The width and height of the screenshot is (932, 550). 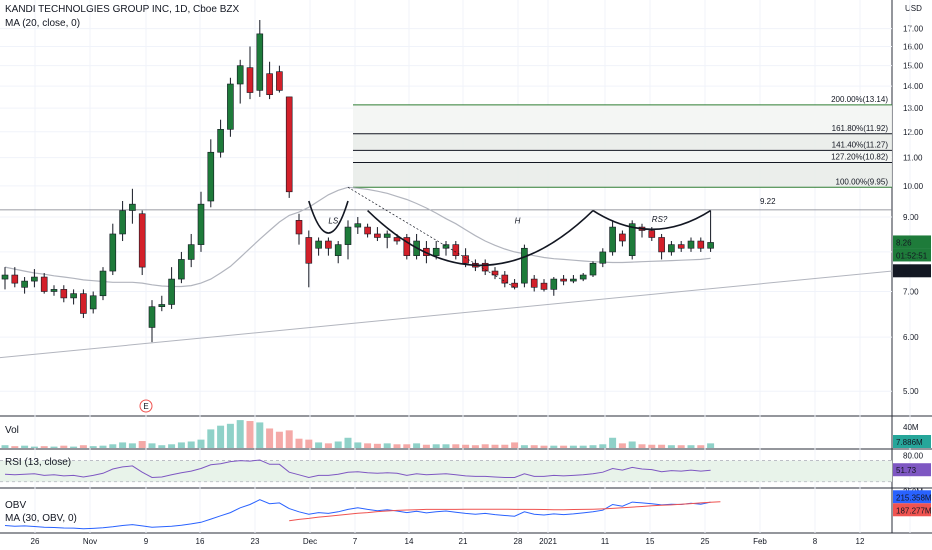 What do you see at coordinates (911, 337) in the screenshot?
I see `y-tick-label: 6.00` at bounding box center [911, 337].